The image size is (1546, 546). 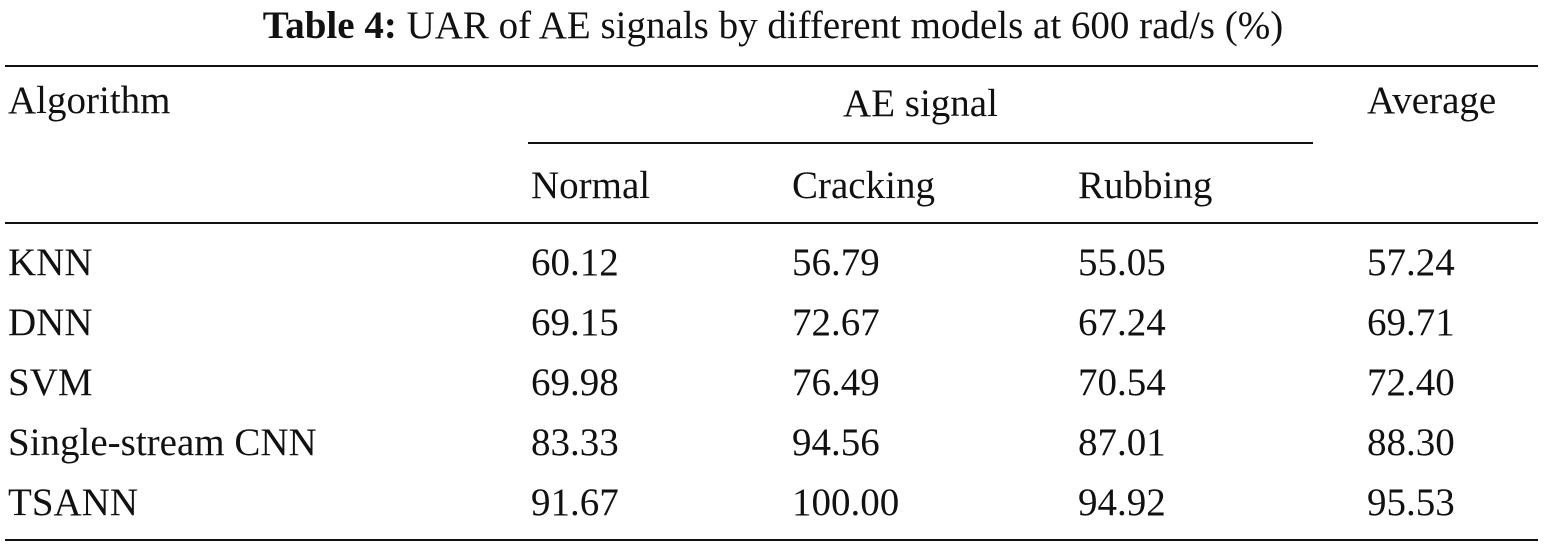 What do you see at coordinates (575, 502) in the screenshot?
I see `row-normal: 91.67` at bounding box center [575, 502].